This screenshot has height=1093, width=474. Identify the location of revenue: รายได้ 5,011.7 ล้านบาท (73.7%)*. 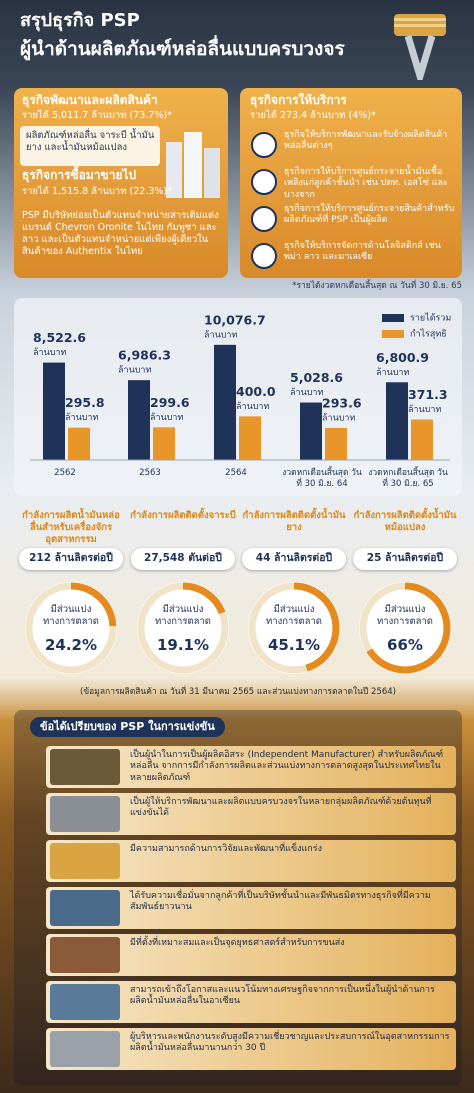
(97, 115).